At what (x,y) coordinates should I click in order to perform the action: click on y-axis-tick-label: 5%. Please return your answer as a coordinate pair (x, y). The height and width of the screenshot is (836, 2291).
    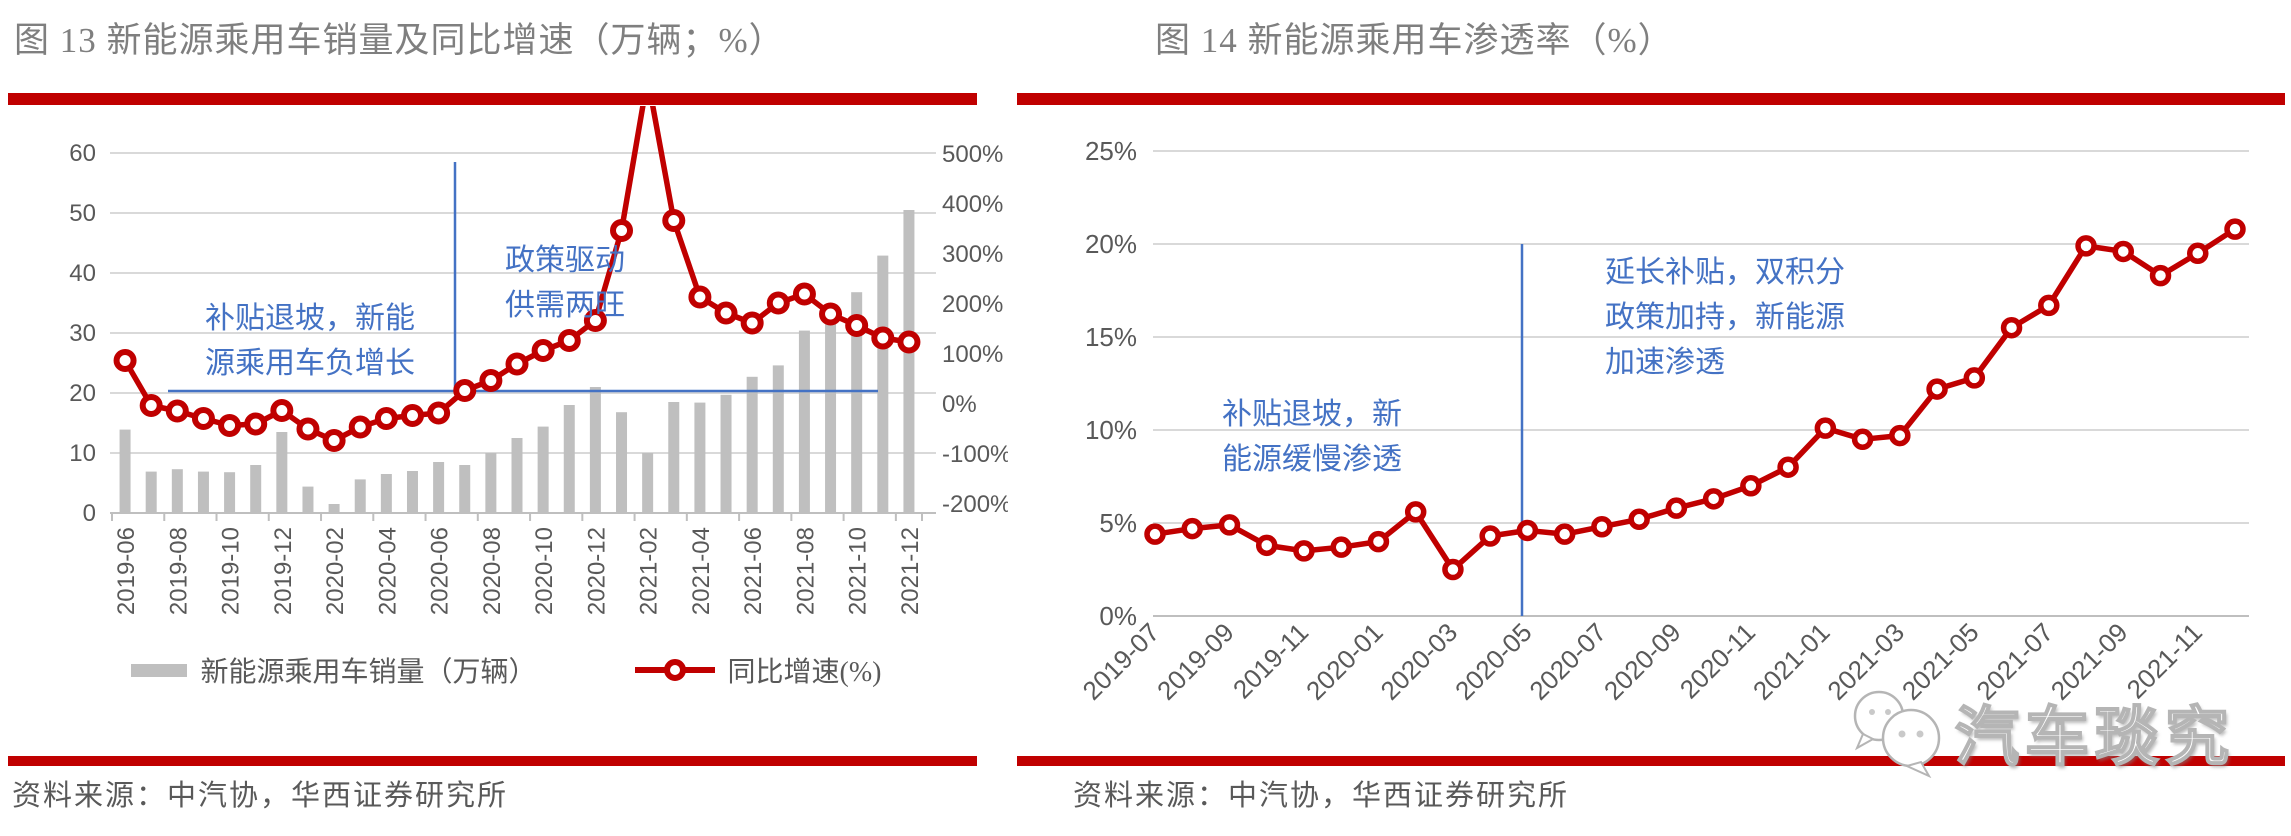
    Looking at the image, I should click on (1118, 523).